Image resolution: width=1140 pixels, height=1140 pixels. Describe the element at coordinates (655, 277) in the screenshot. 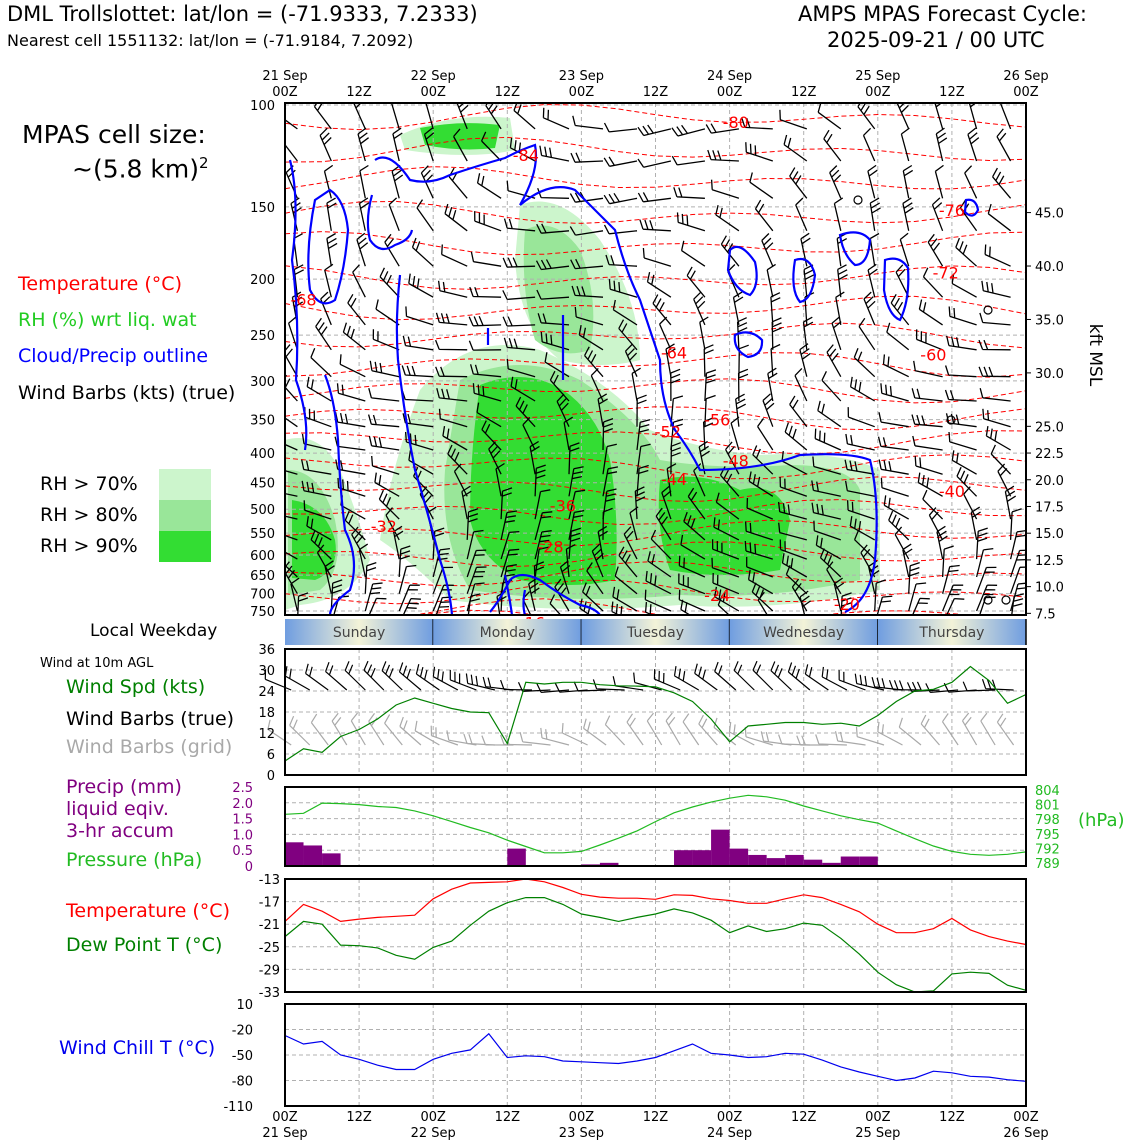

I see `isotherm` at that location.